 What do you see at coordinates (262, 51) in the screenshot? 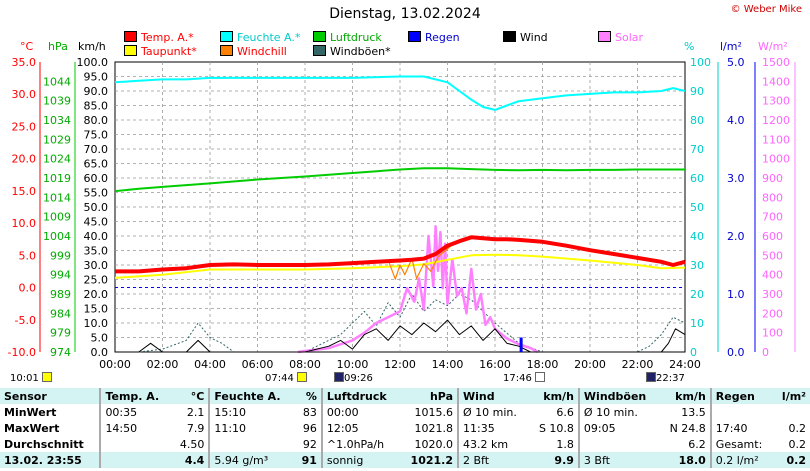
I see `legend-label: Windchill` at bounding box center [262, 51].